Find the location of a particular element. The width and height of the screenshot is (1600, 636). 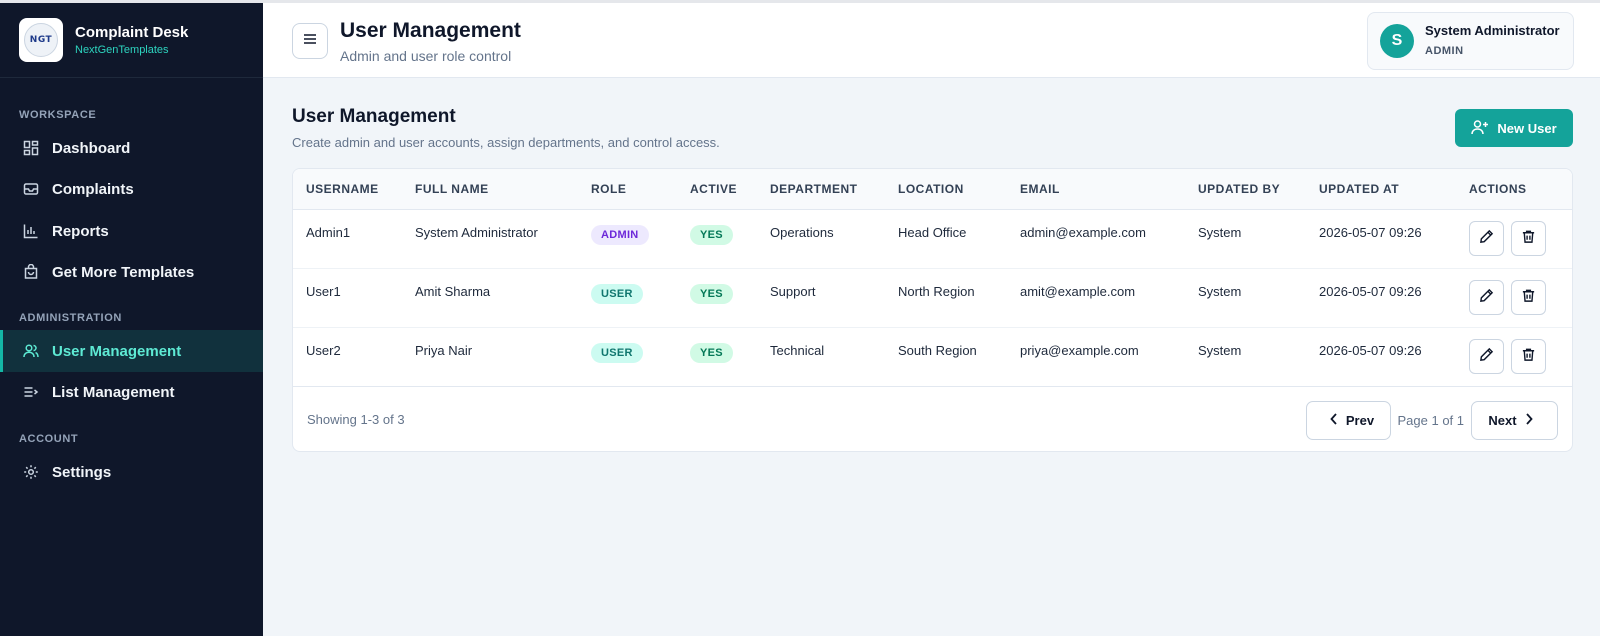

sidebar-item-list-management: List Management is located at coordinates (131, 392).